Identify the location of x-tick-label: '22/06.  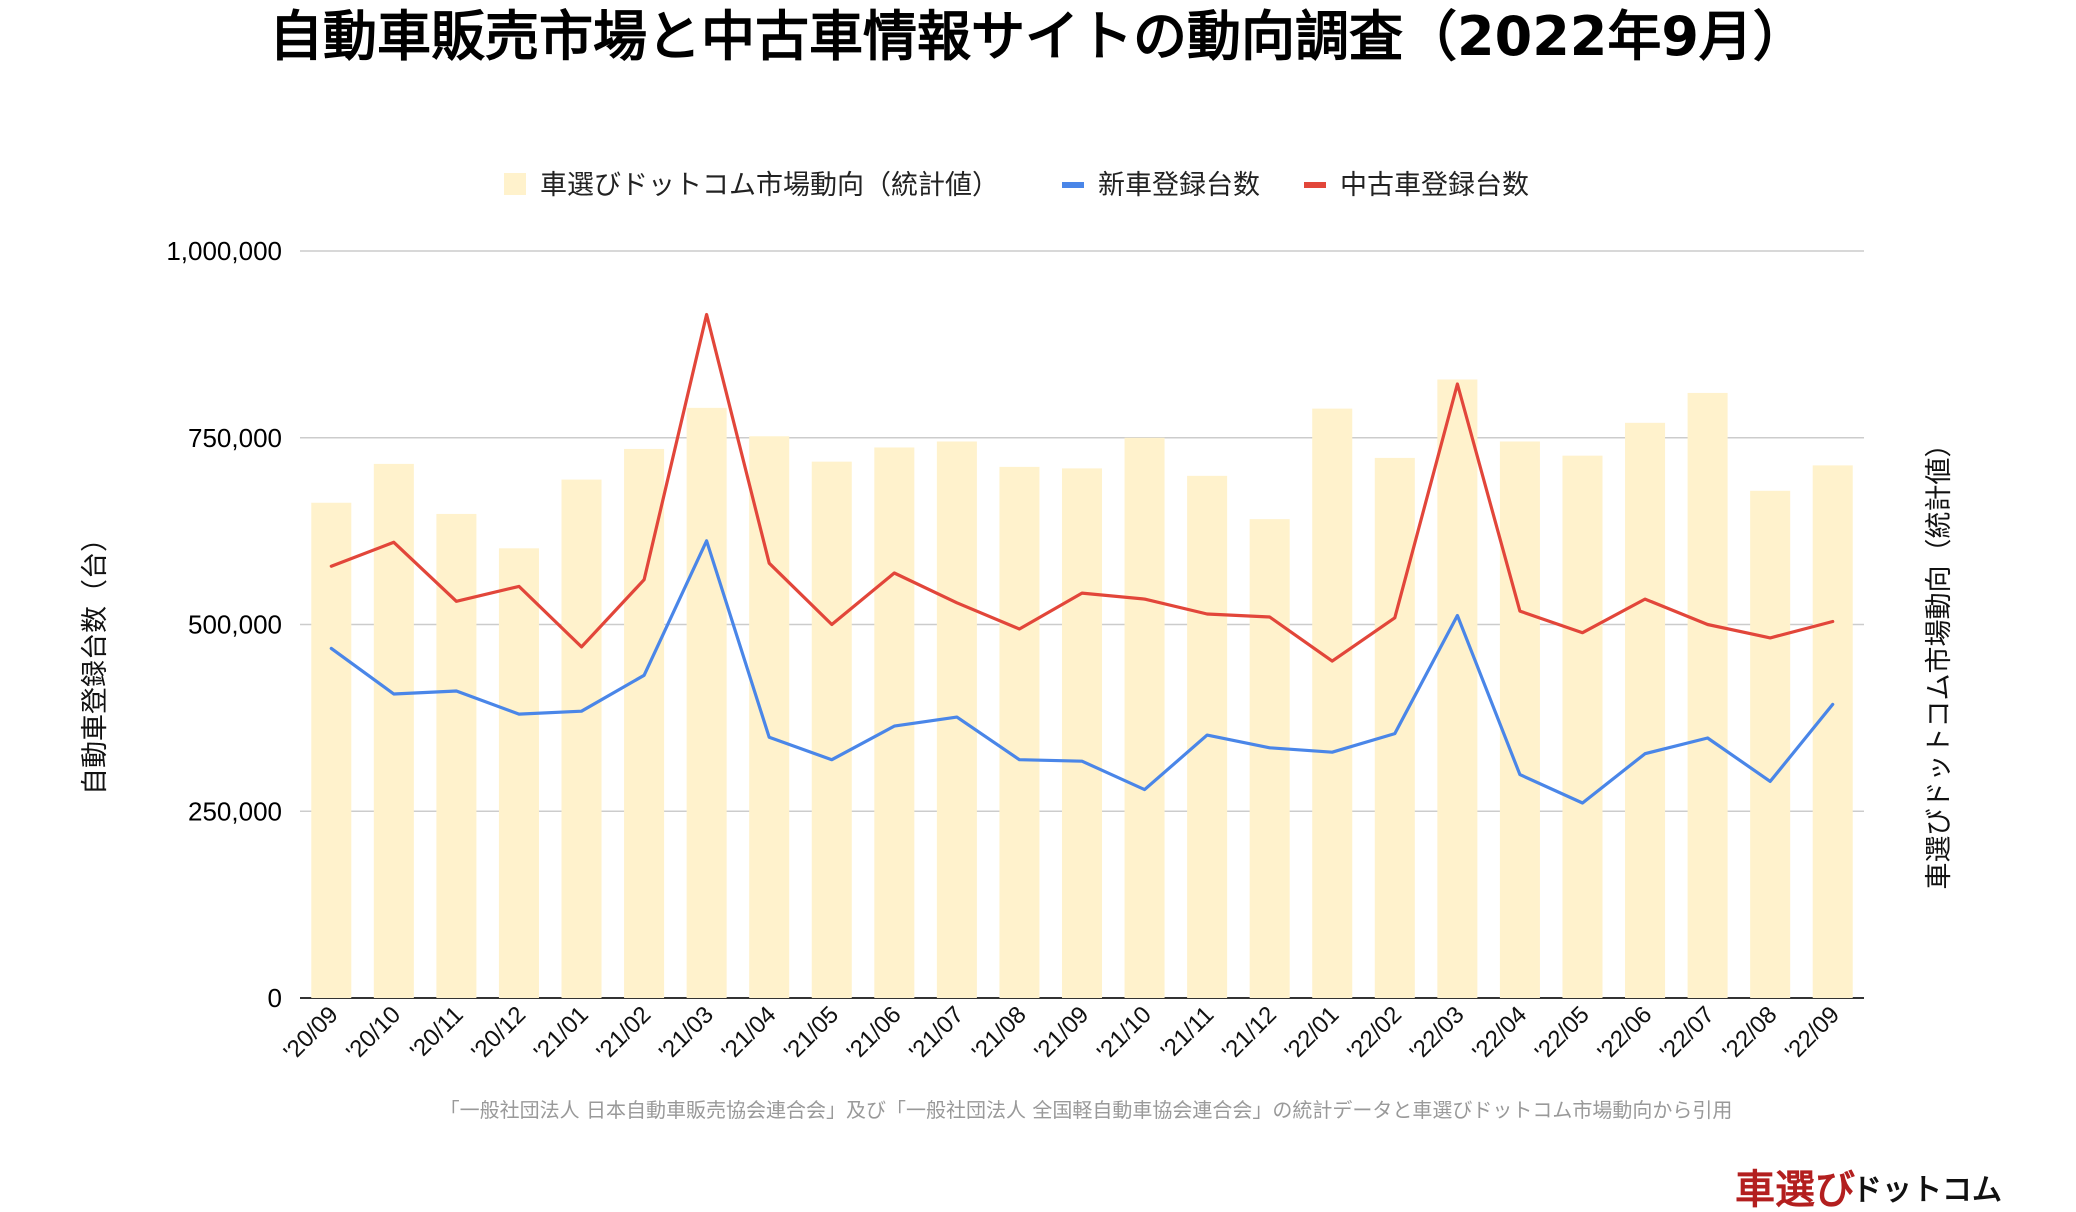
(1624, 1033).